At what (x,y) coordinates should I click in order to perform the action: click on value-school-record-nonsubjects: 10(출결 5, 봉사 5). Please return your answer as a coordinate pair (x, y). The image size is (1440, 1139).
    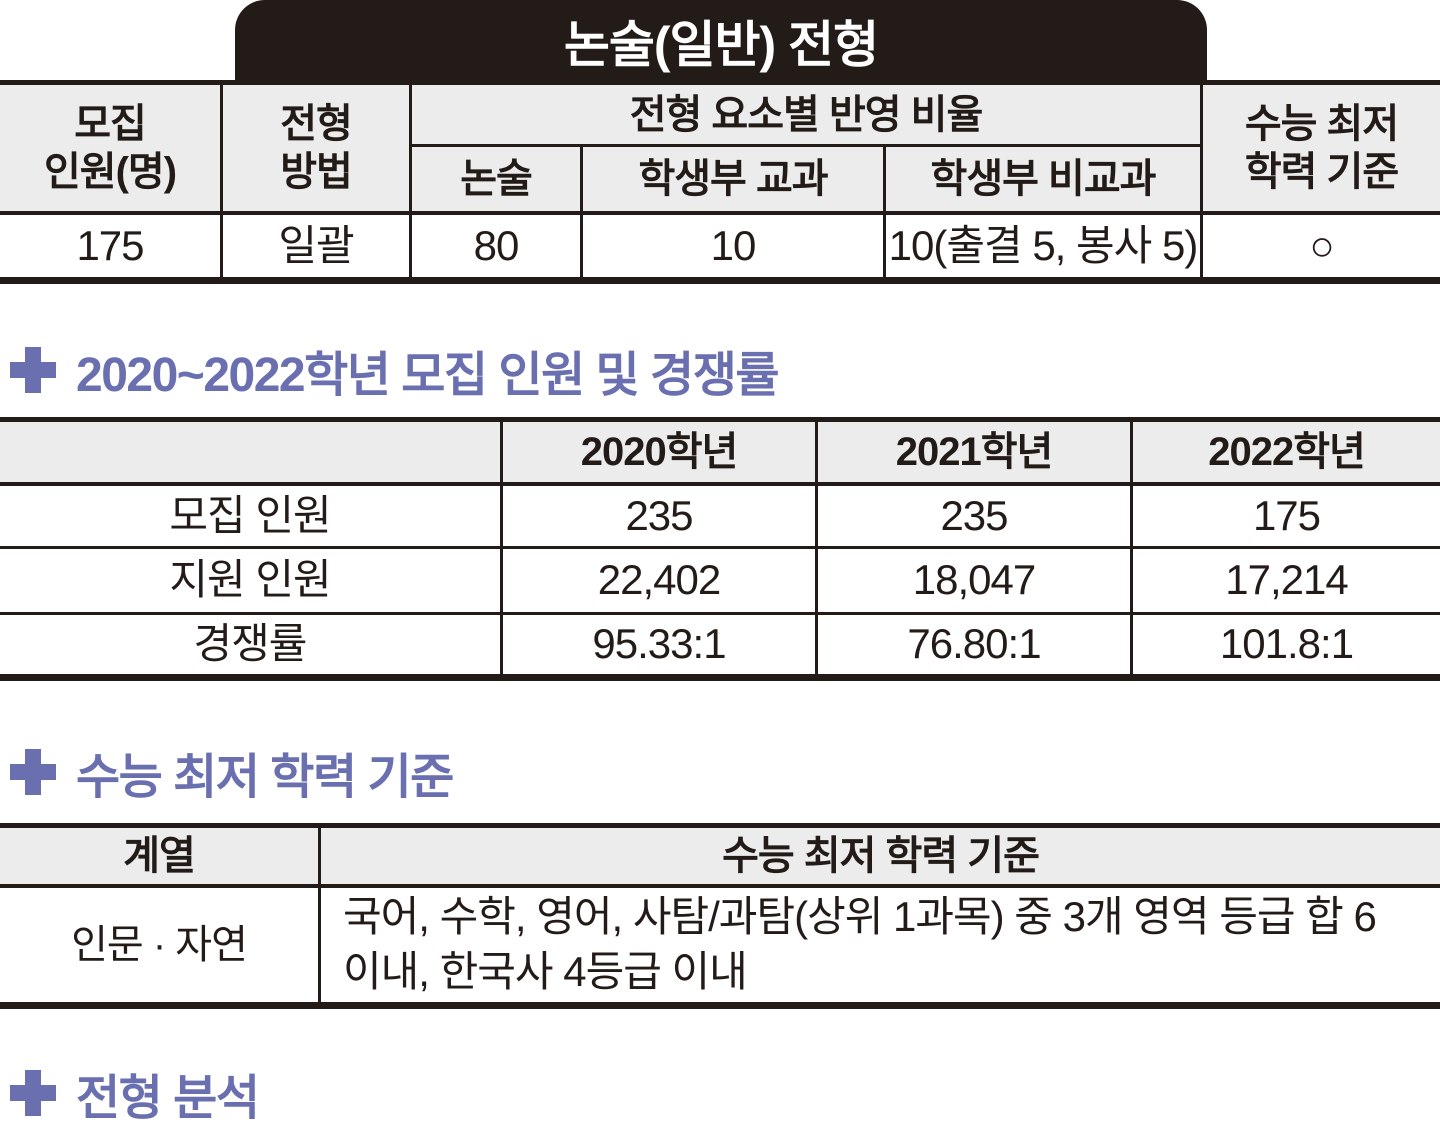
    Looking at the image, I should click on (1041, 244).